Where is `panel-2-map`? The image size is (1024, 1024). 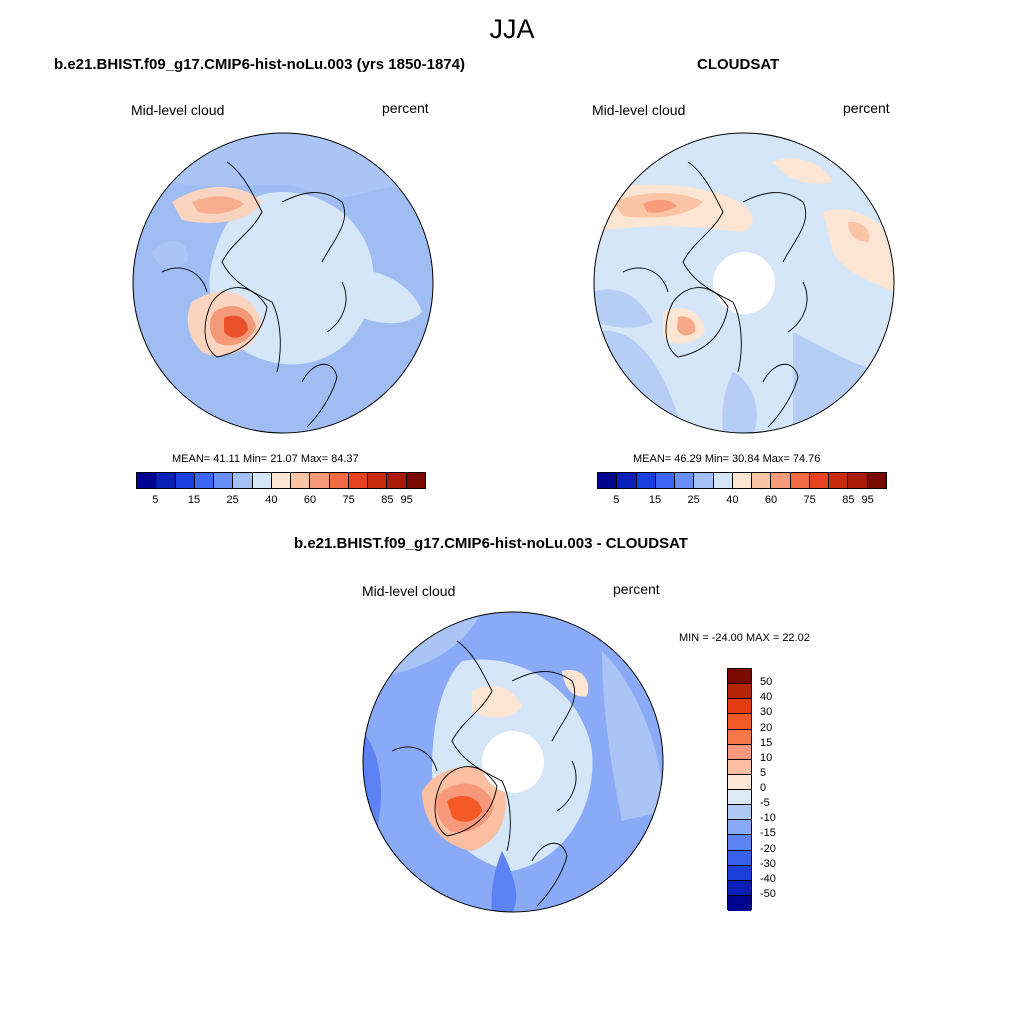 panel-2-map is located at coordinates (744, 283).